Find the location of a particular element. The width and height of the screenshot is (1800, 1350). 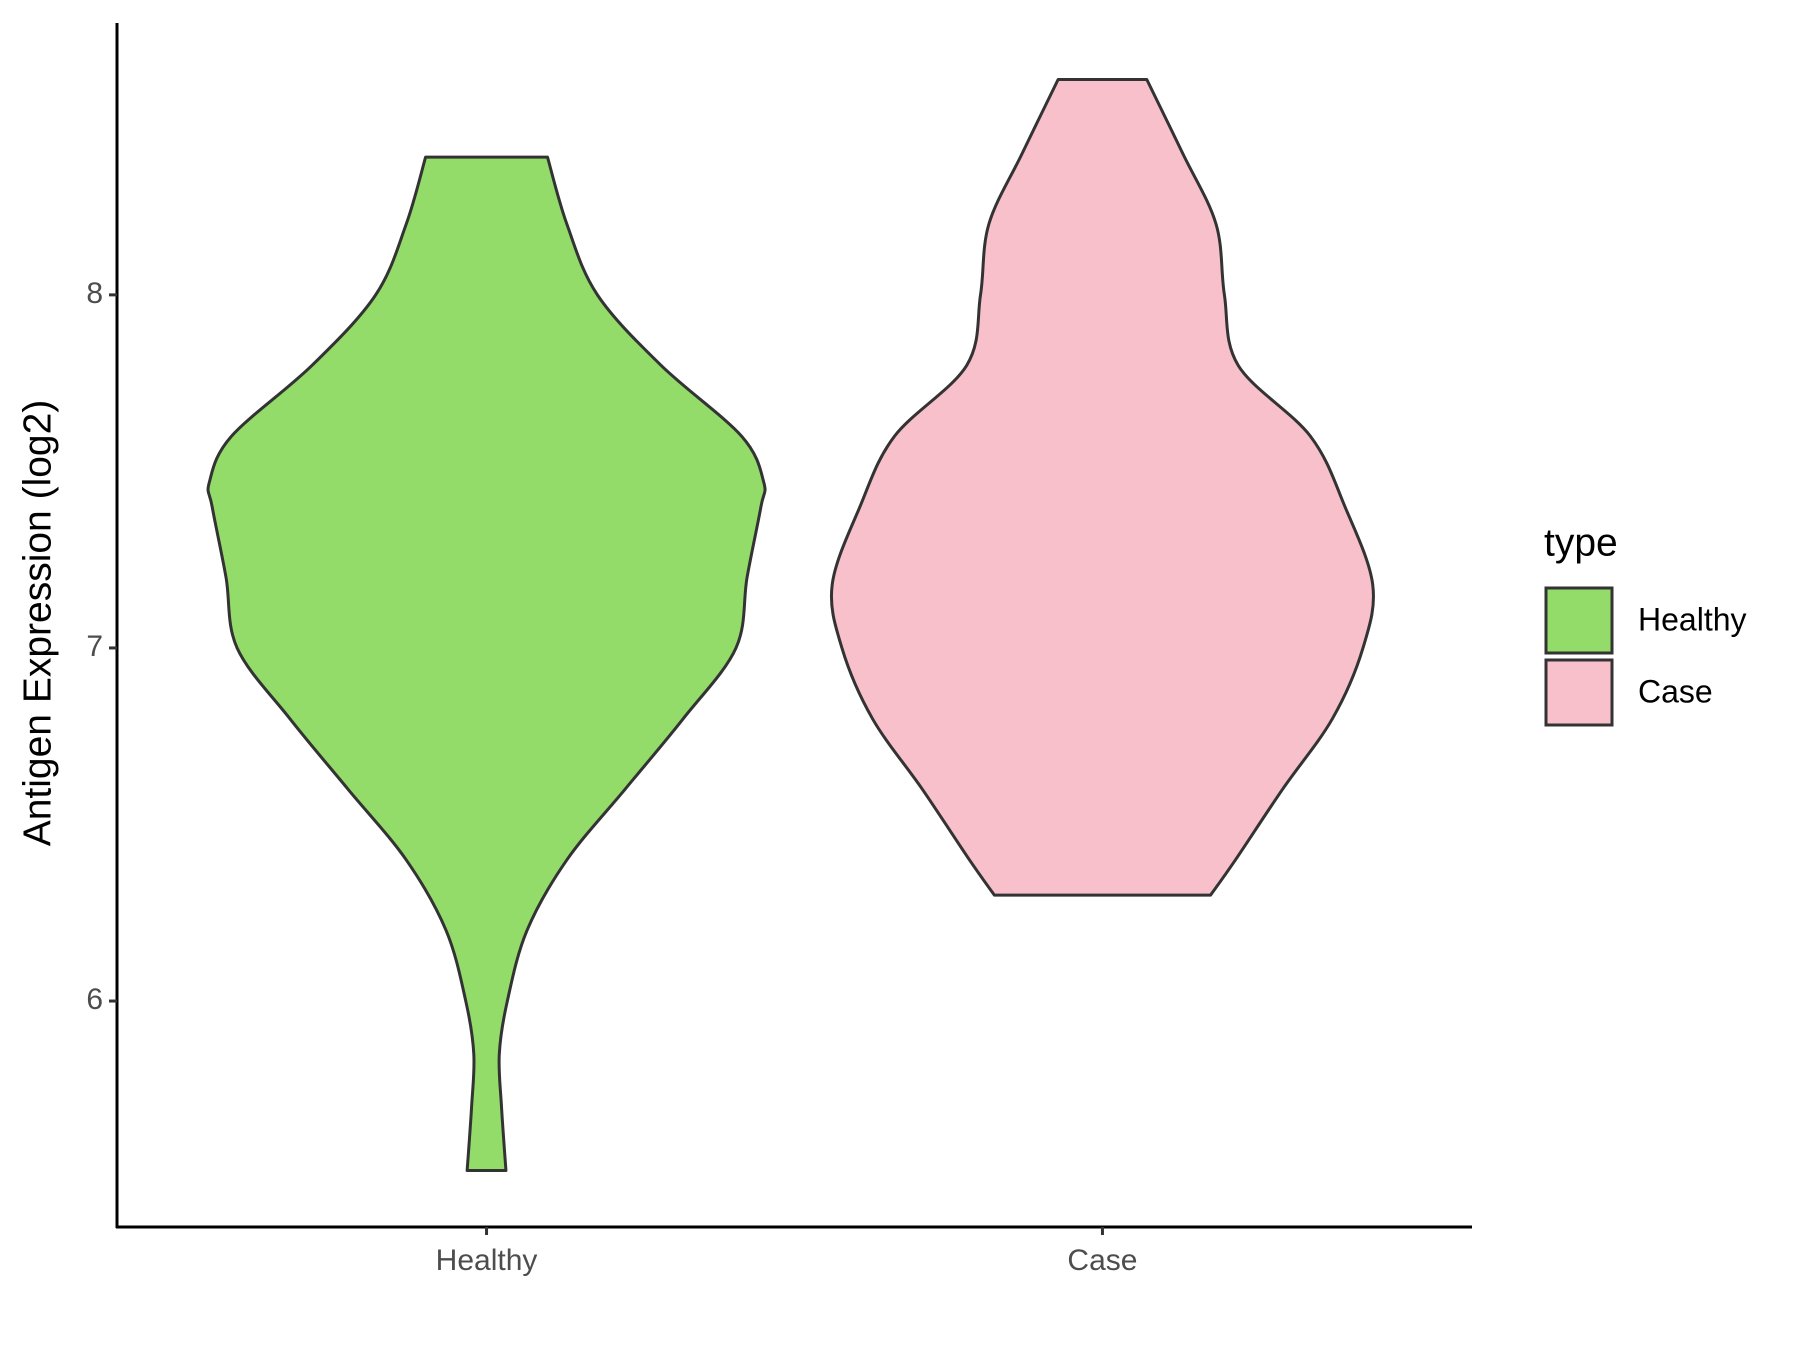

y-tick-label: 6 is located at coordinates (94, 999).